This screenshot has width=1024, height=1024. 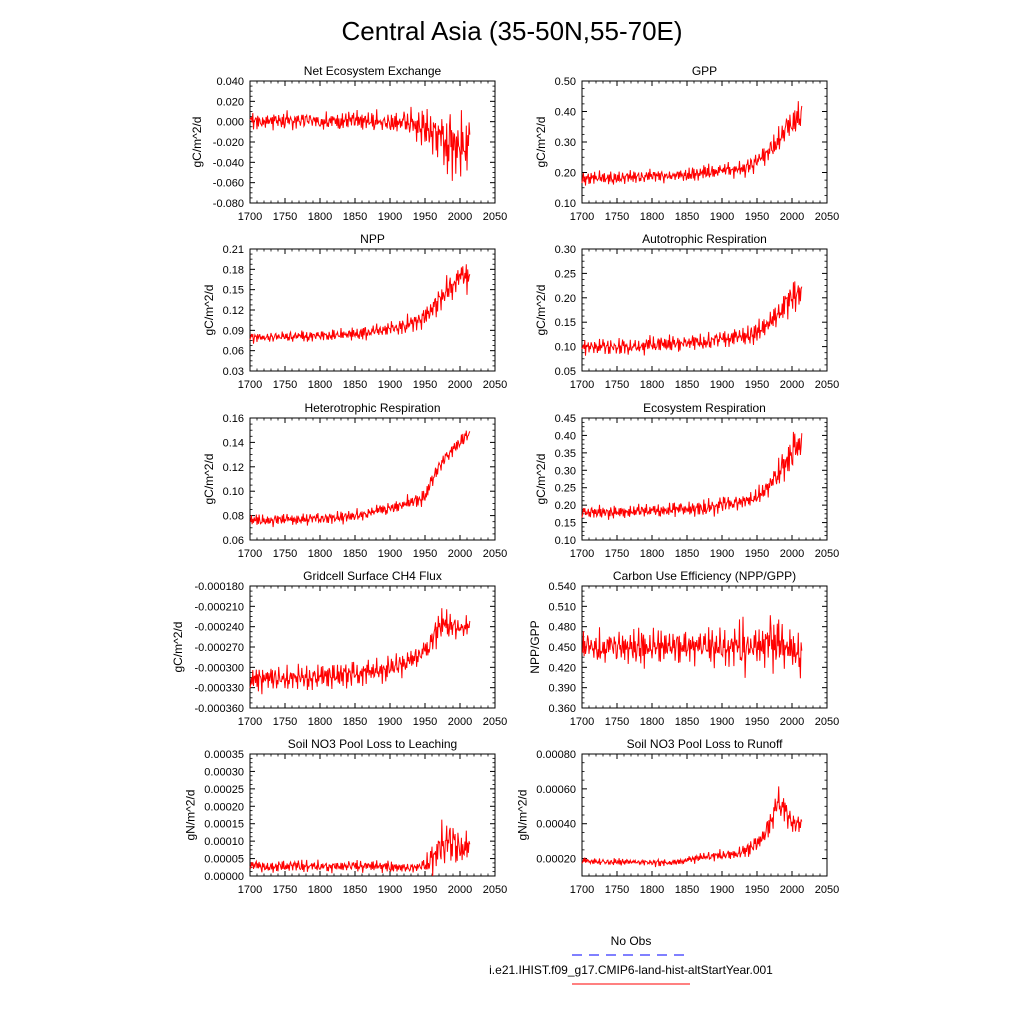 I want to click on panel-title: Carbon Use Efficiency (NPP/GPP), so click(x=704, y=576).